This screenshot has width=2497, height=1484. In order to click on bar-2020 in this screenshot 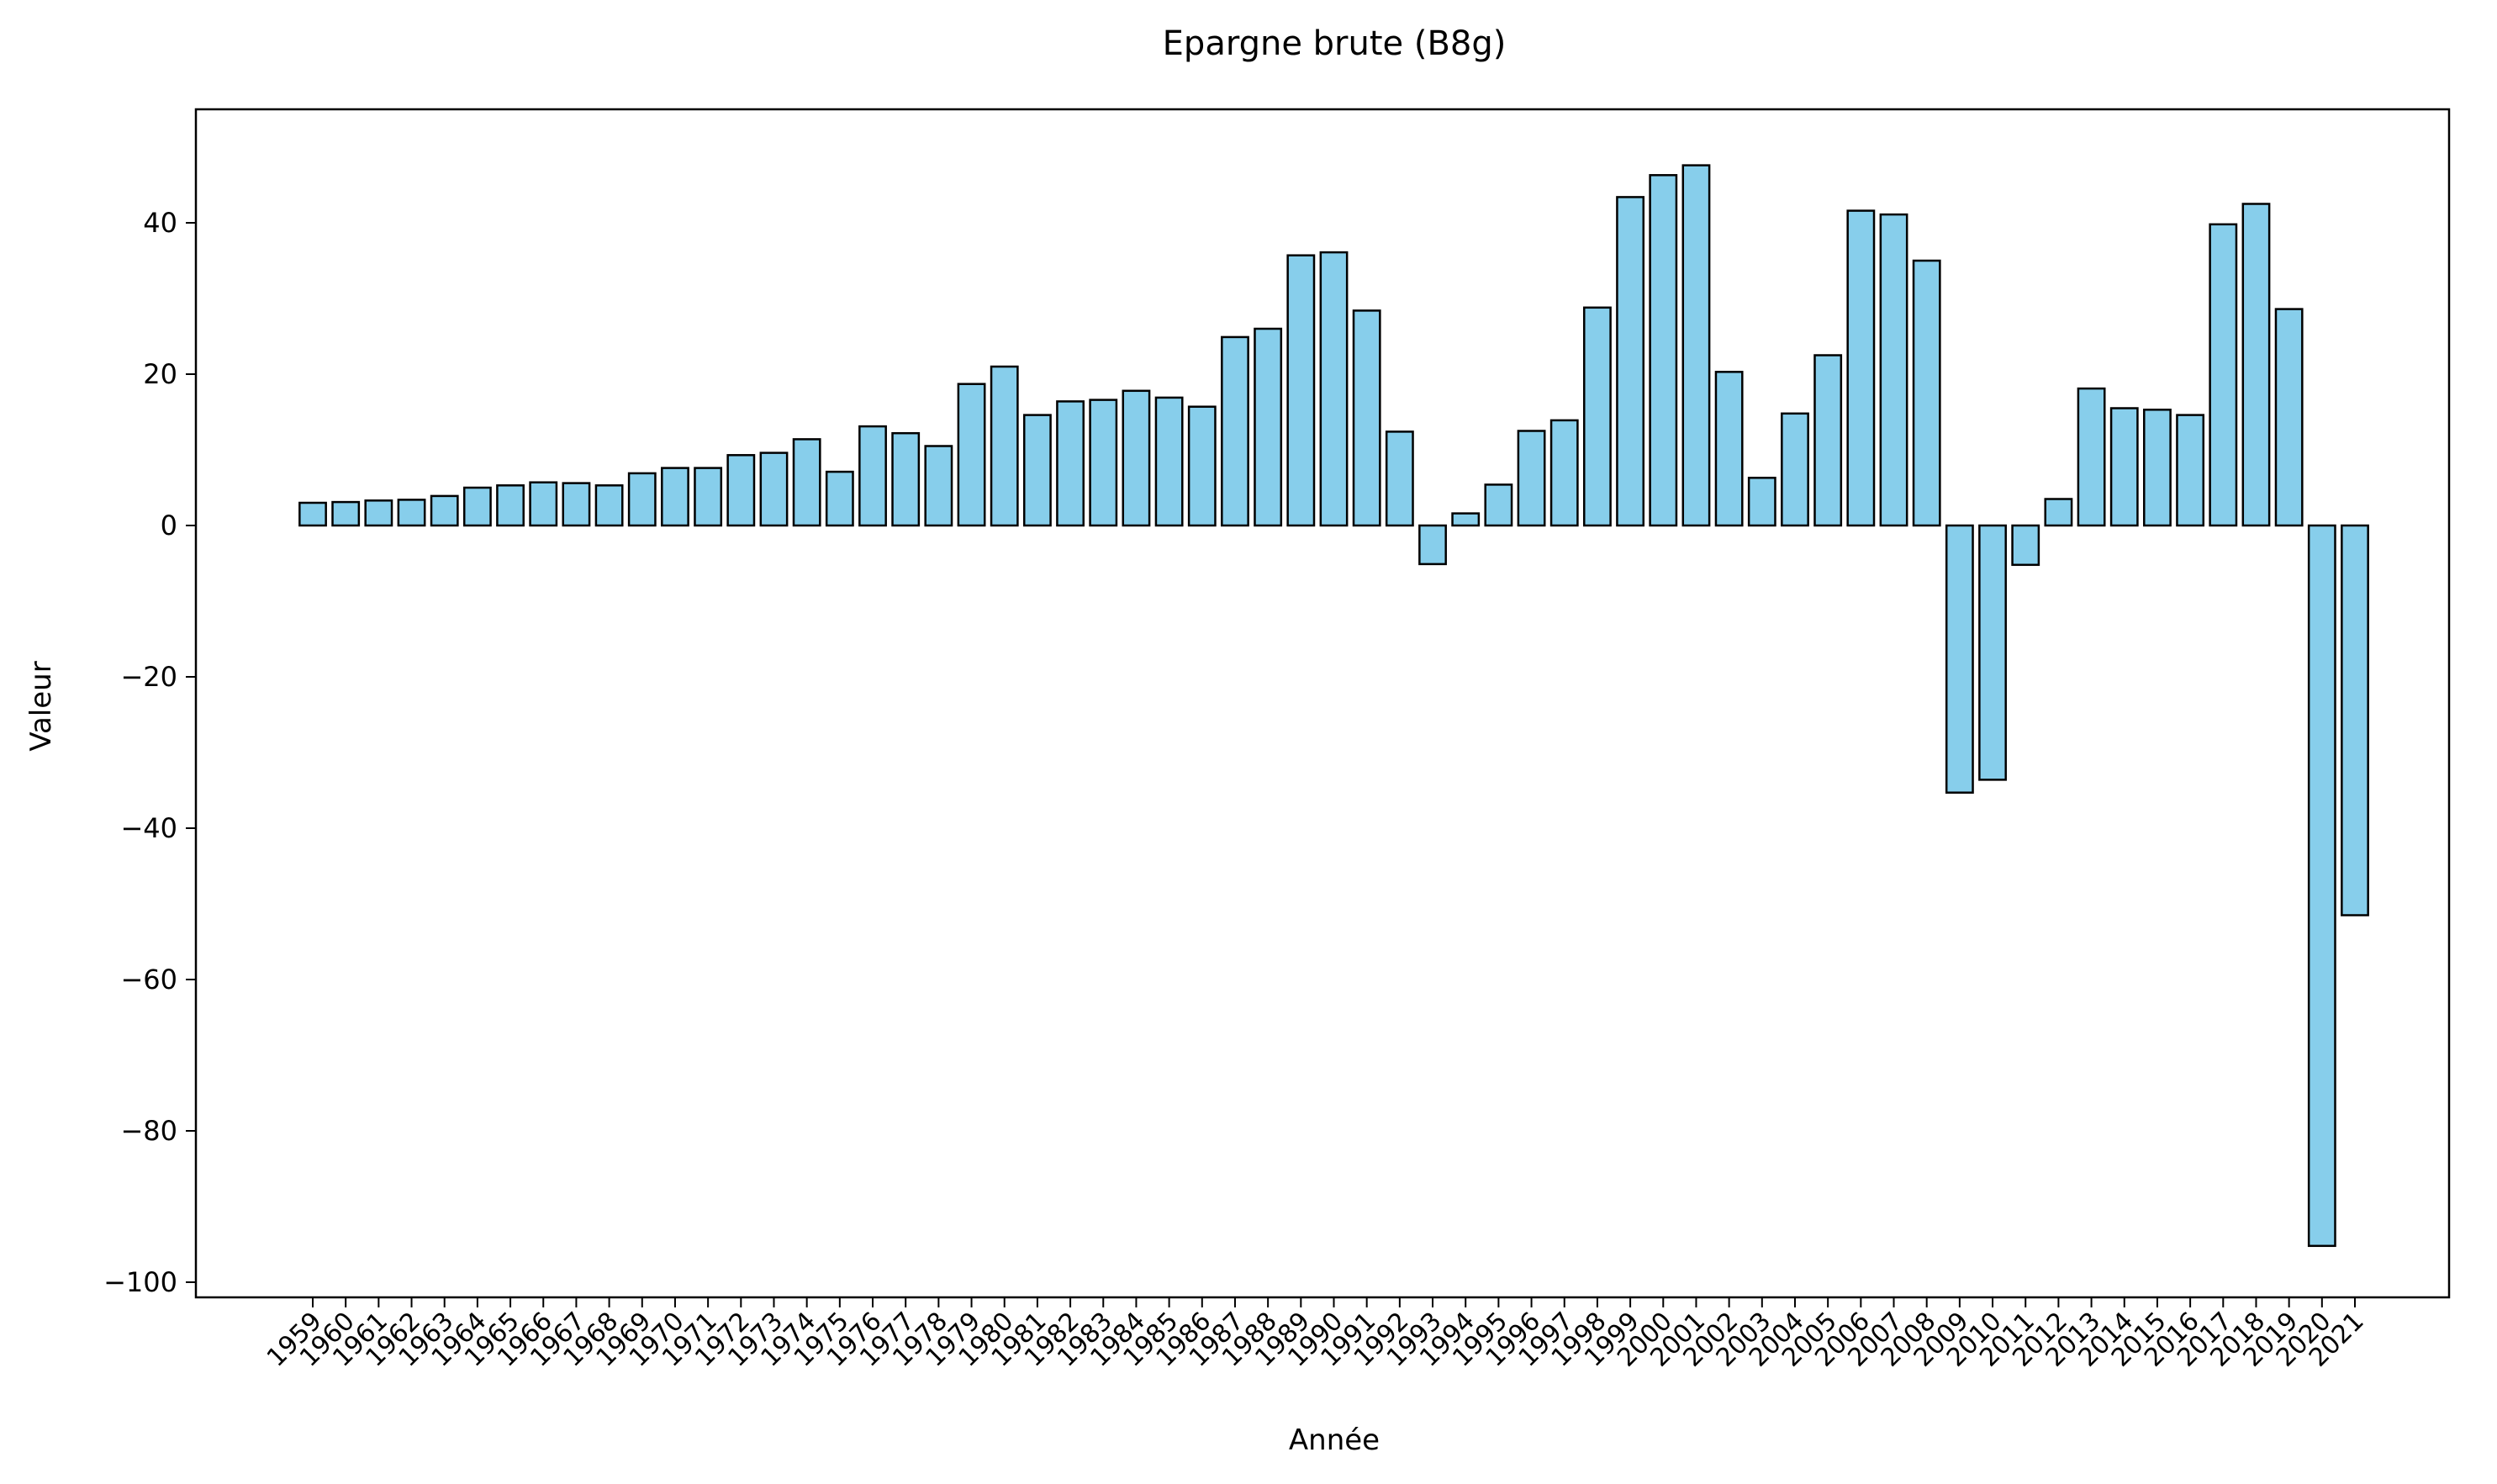, I will do `click(2321, 886)`.